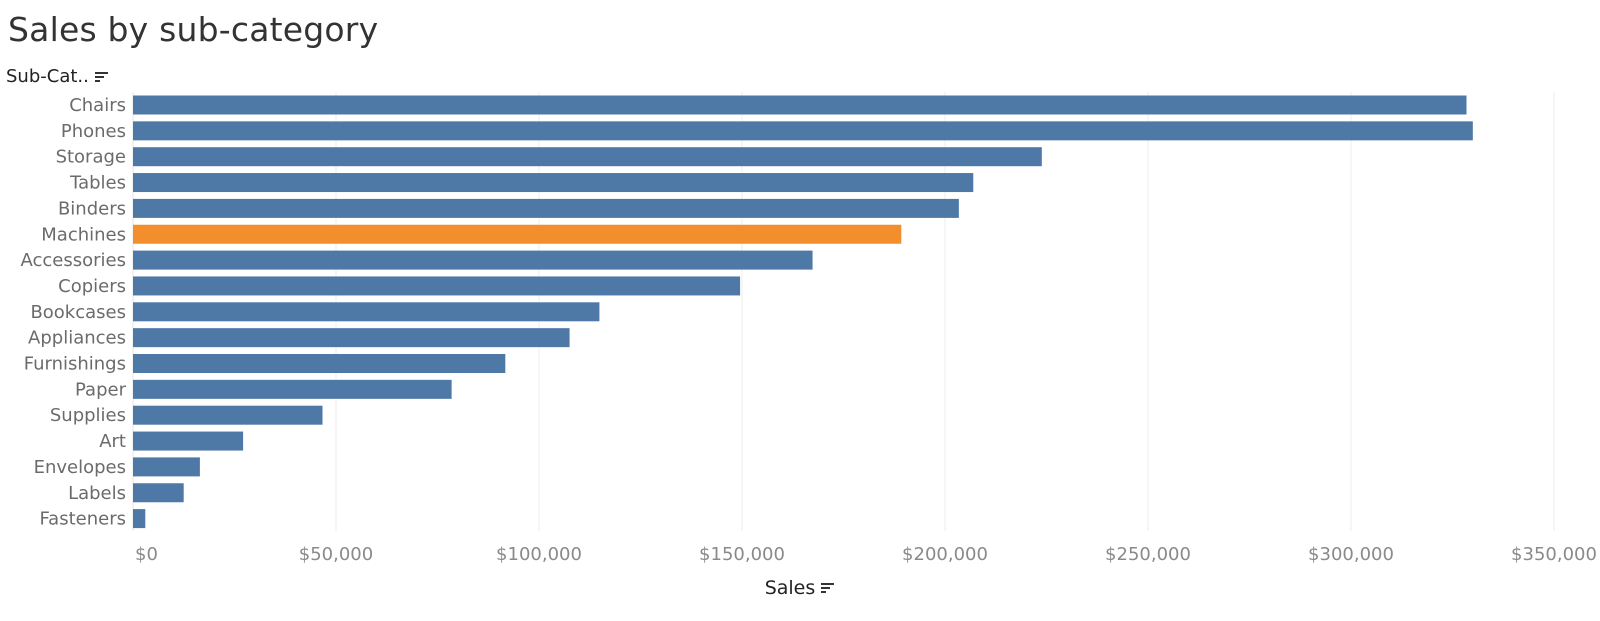 This screenshot has height=621, width=1600. What do you see at coordinates (97, 493) in the screenshot?
I see `category-label: Labels` at bounding box center [97, 493].